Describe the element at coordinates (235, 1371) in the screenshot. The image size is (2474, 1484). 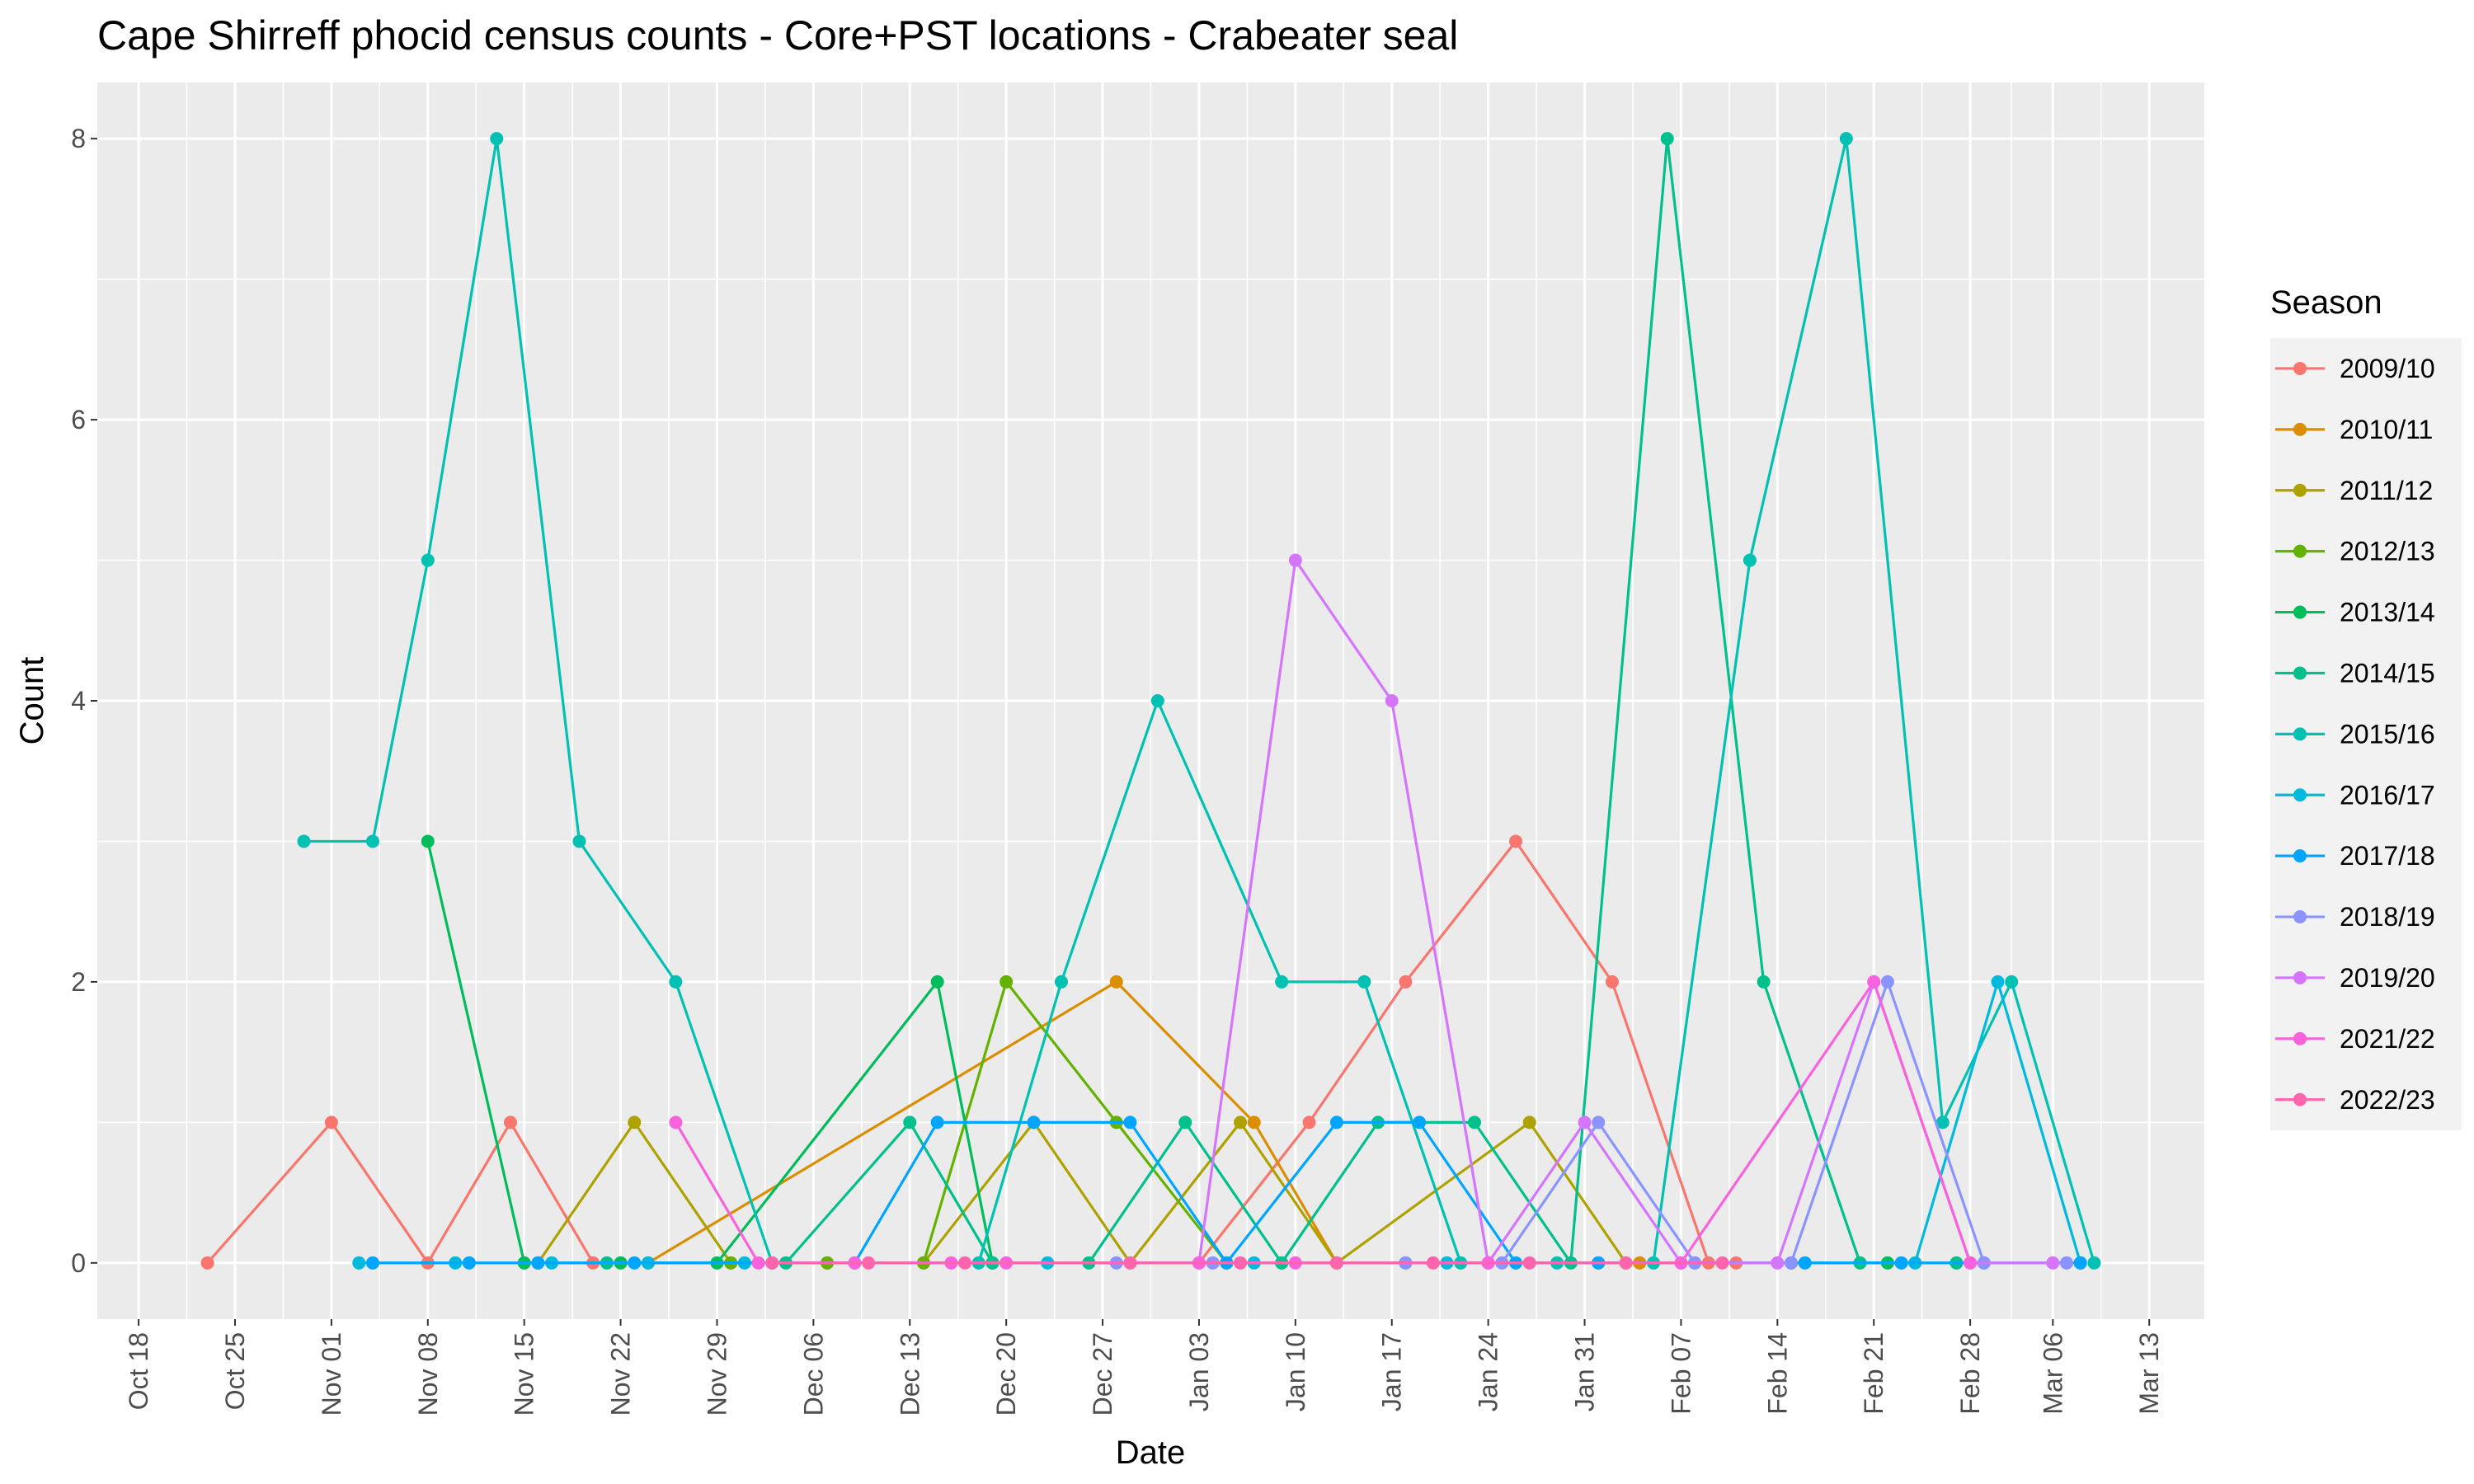
I see `x-tick-label: Oct 25` at that location.